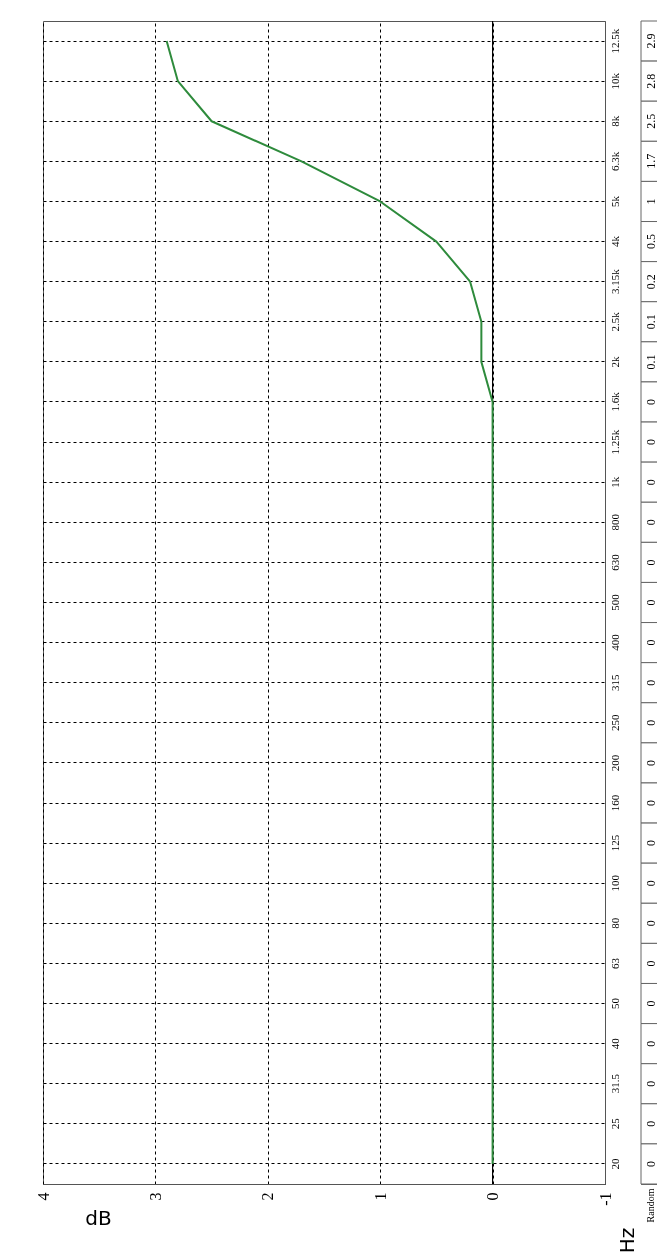  Describe the element at coordinates (614, 81) in the screenshot. I see `y-tick-label: 10k` at that location.